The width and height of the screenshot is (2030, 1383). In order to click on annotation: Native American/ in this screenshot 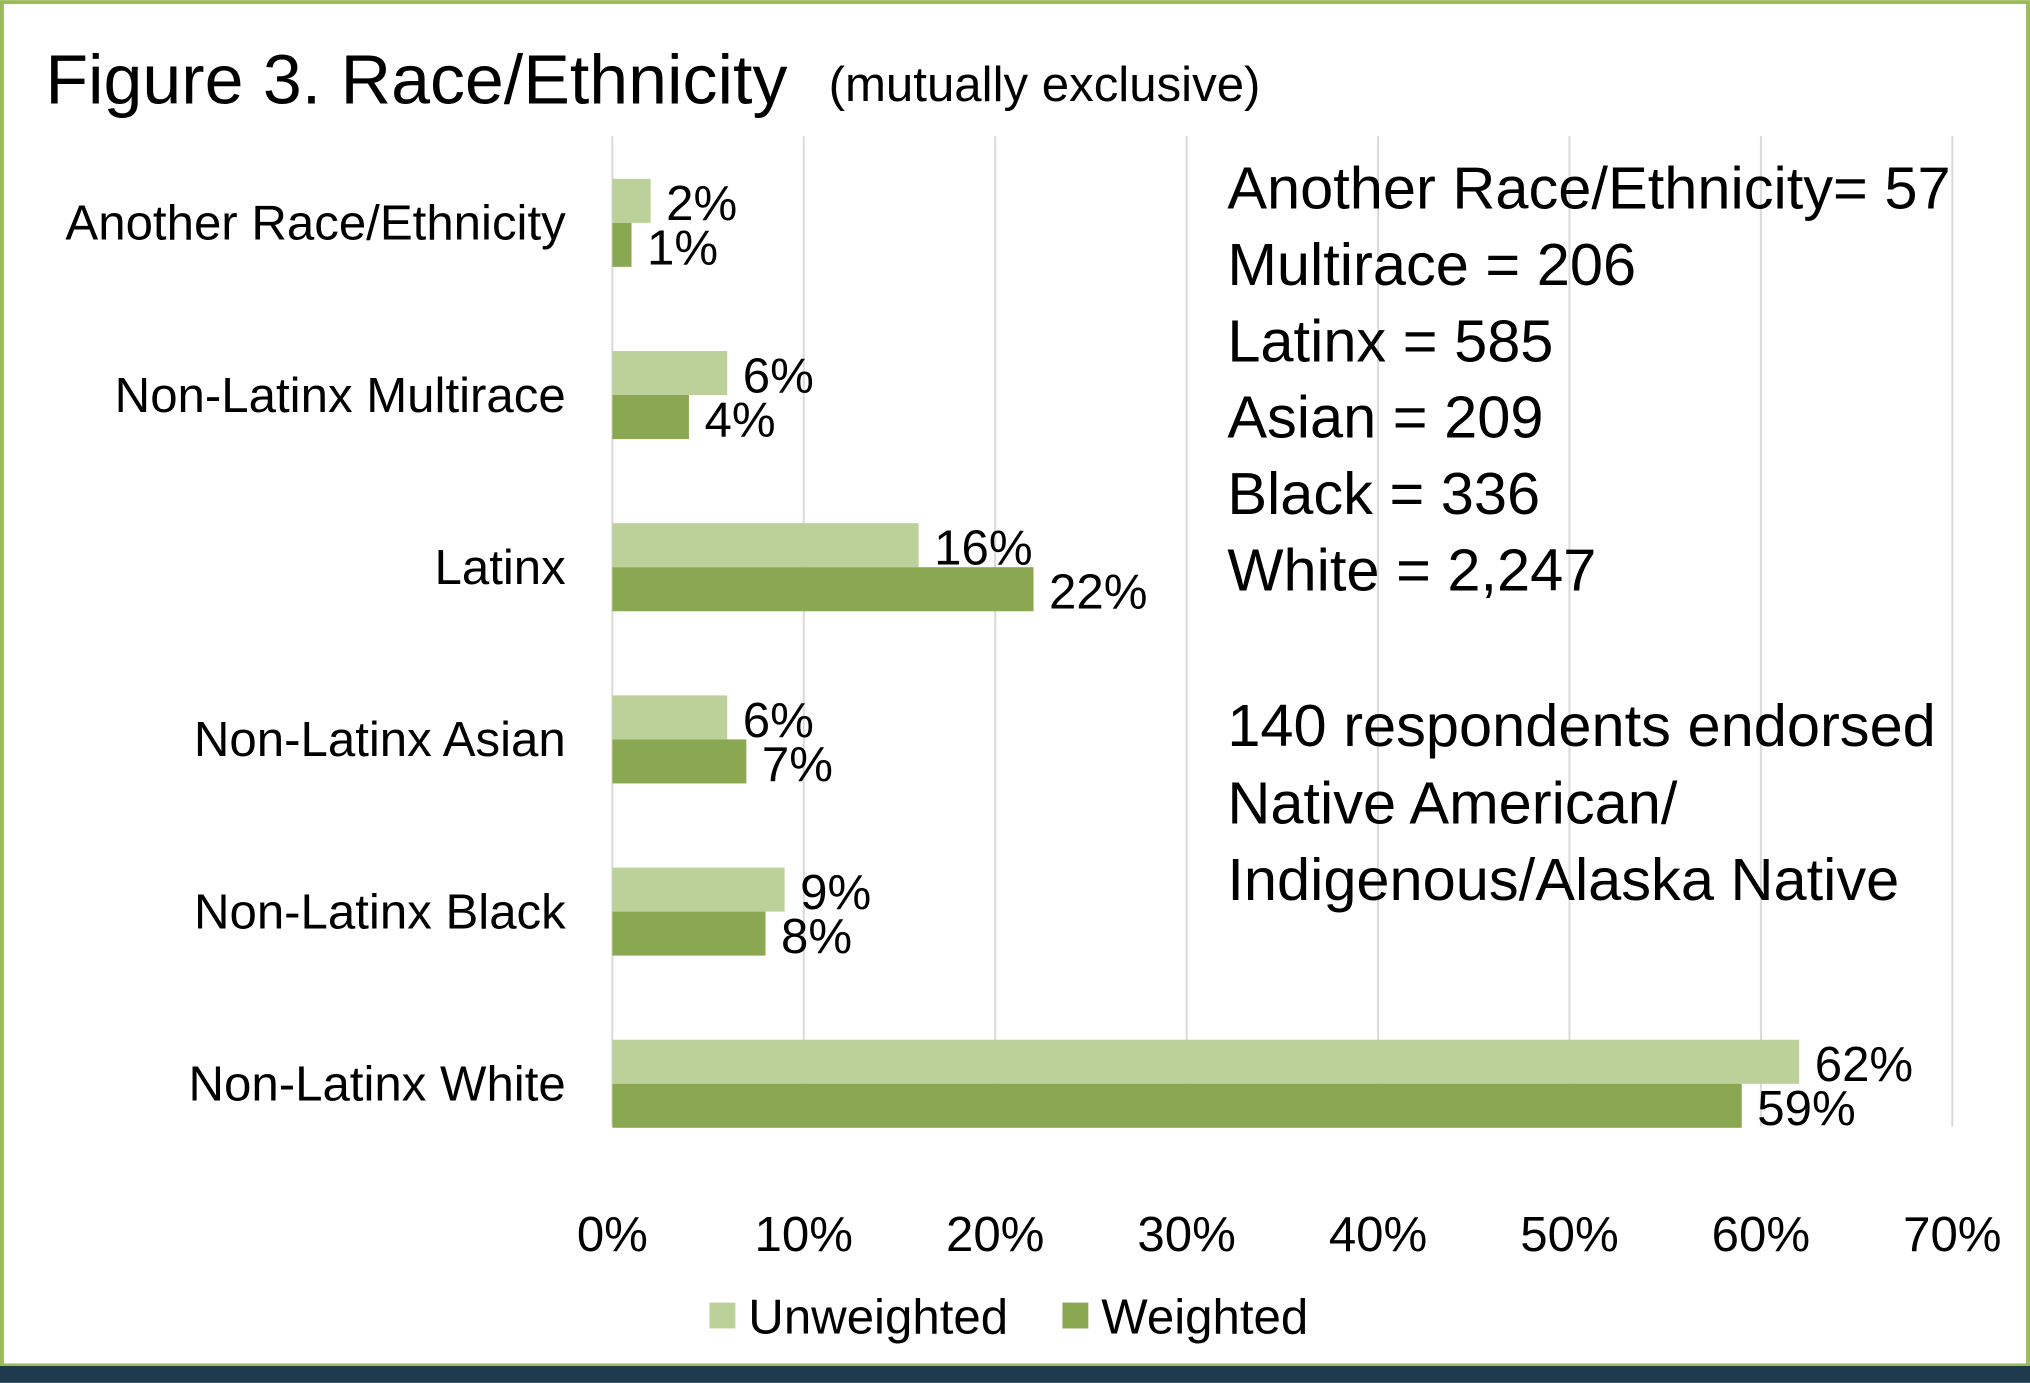, I will do `click(1452, 803)`.